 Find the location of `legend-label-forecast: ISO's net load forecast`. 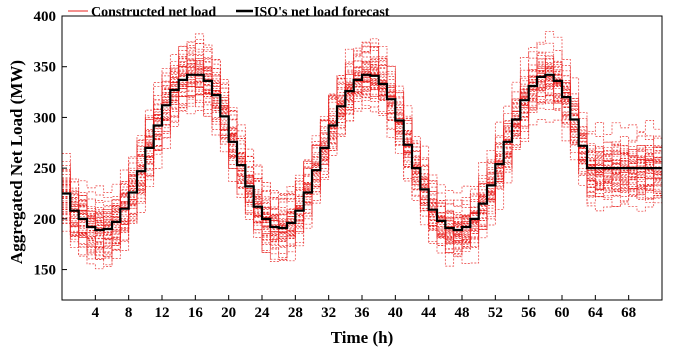

legend-label-forecast: ISO's net load forecast is located at coordinates (322, 12).